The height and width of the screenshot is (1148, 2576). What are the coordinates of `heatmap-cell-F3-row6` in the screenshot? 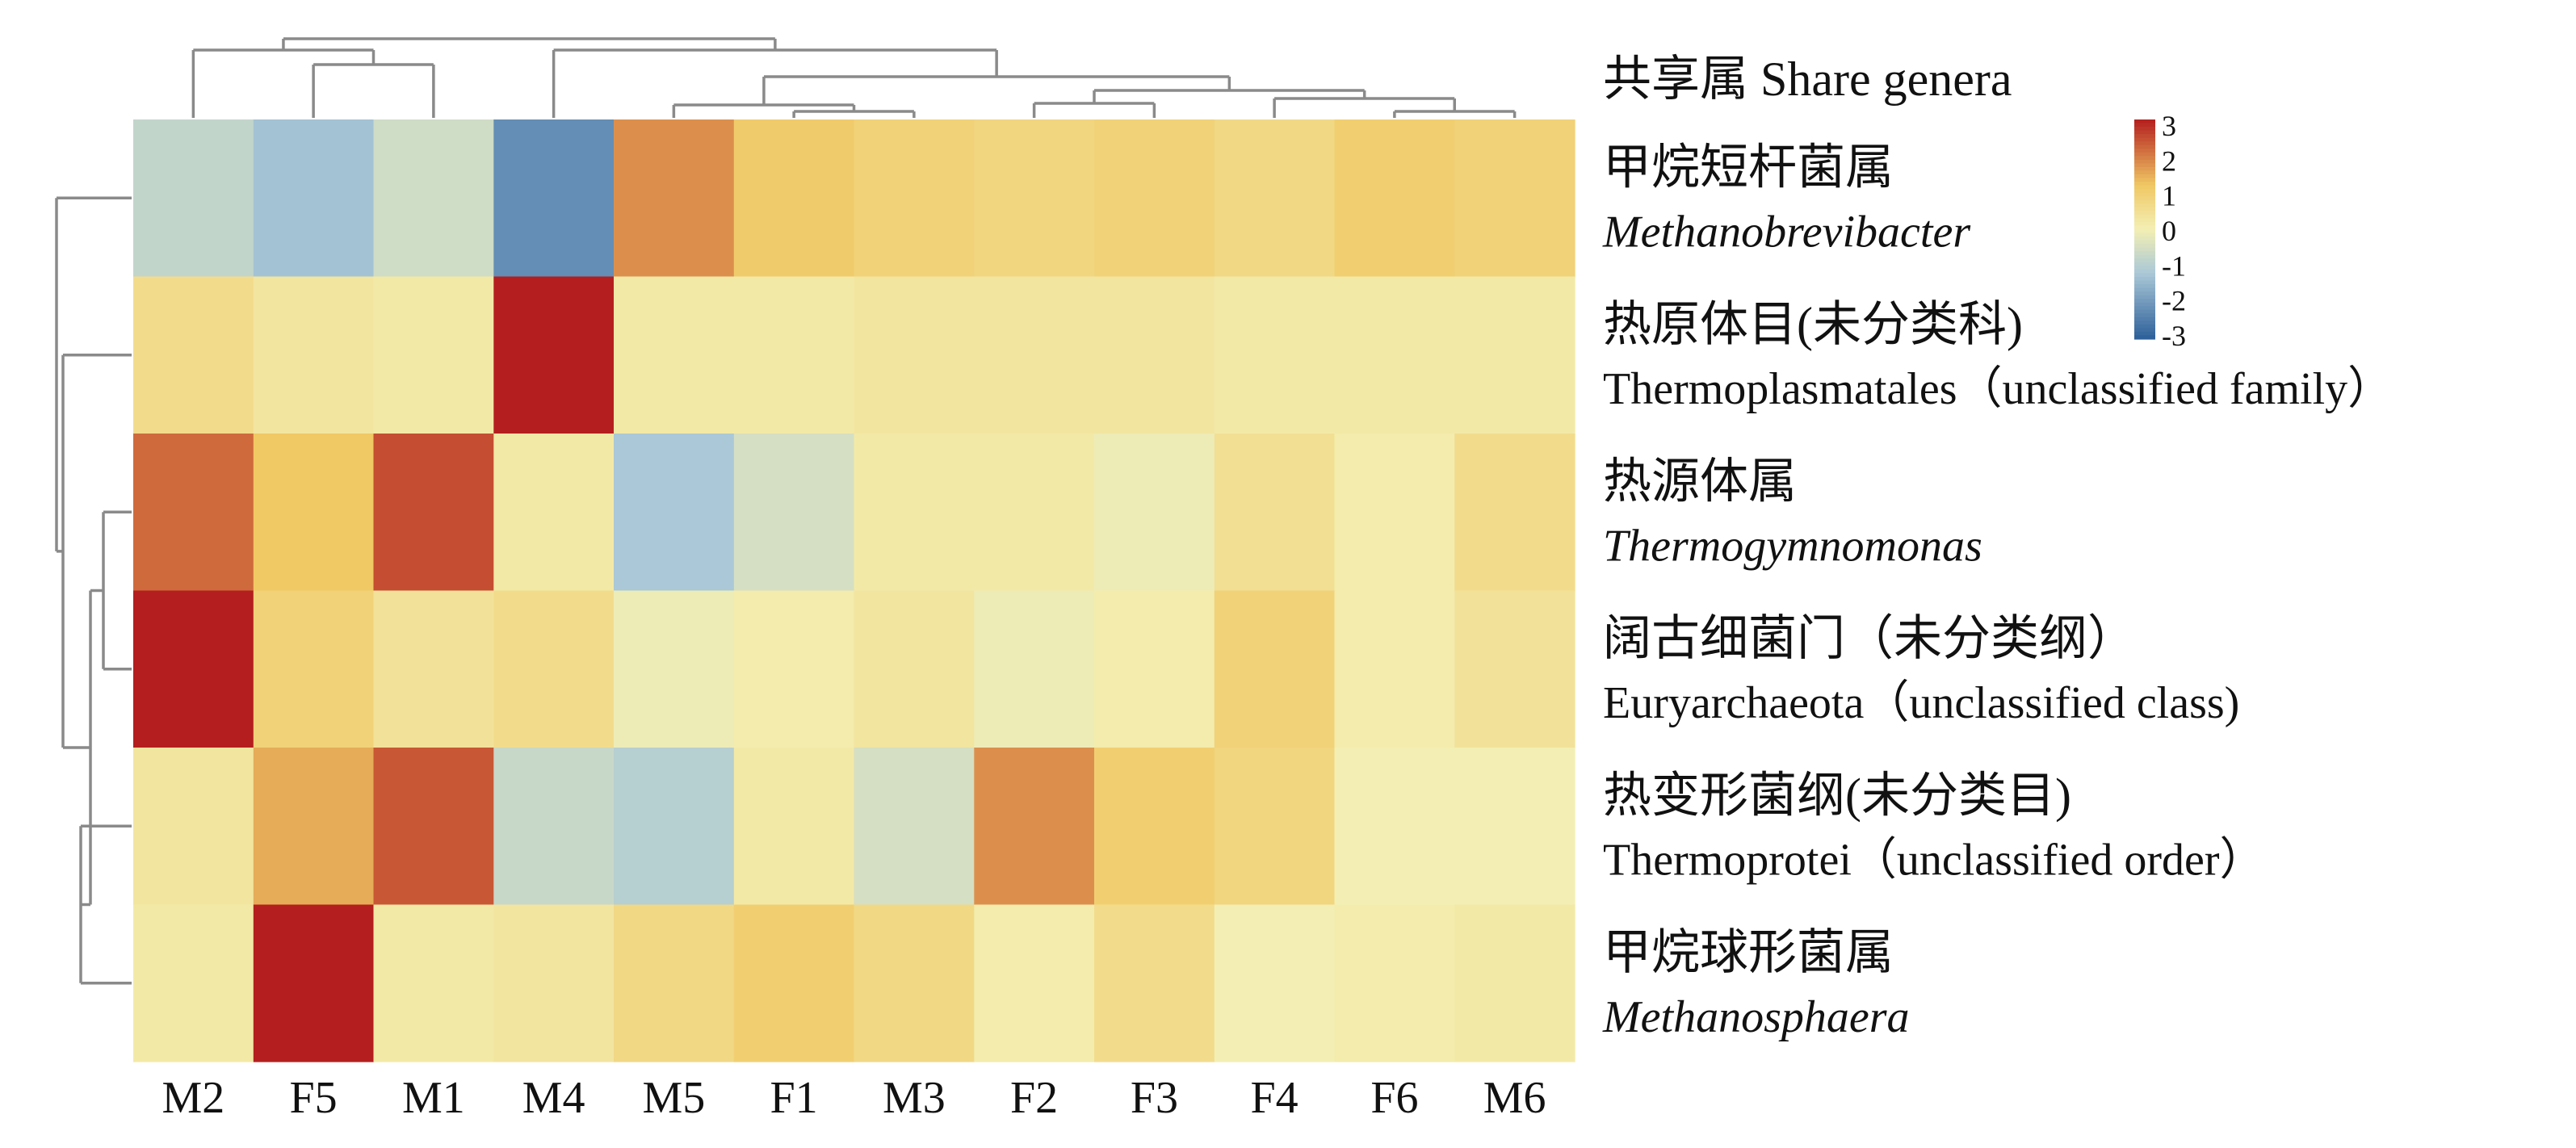 It's located at (1154, 983).